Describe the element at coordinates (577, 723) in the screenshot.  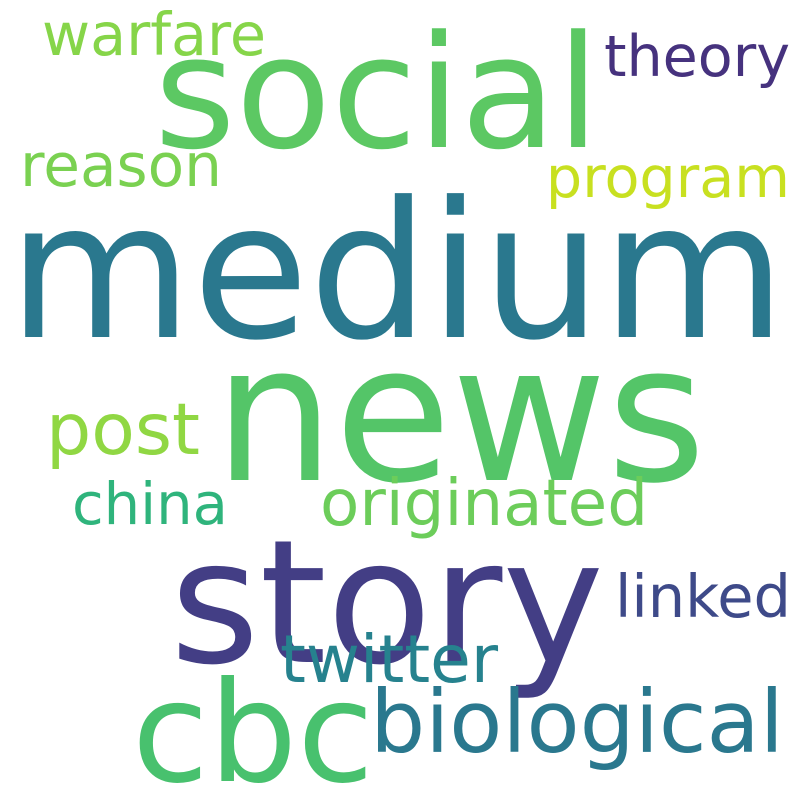
I see `word-biological: biological` at that location.